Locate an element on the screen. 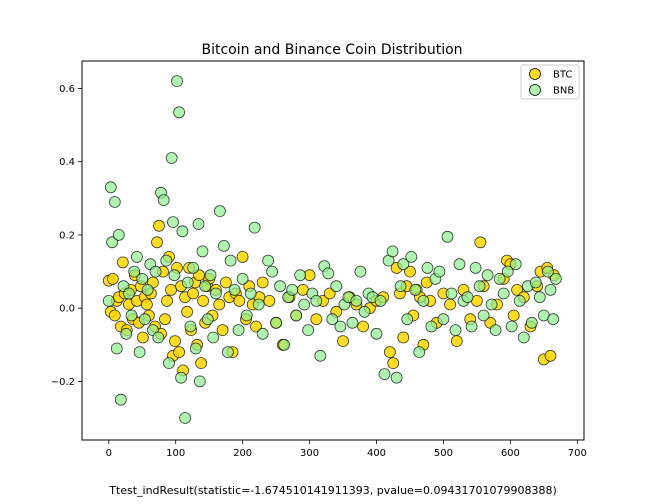 The width and height of the screenshot is (648, 504). legend-label-btc: BTC is located at coordinates (562, 75).